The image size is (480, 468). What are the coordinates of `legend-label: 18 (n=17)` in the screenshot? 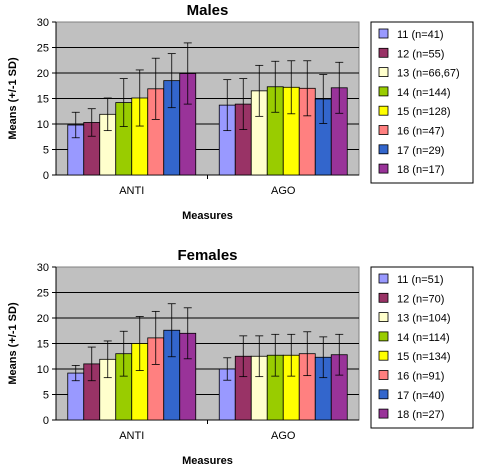 It's located at (420, 170).